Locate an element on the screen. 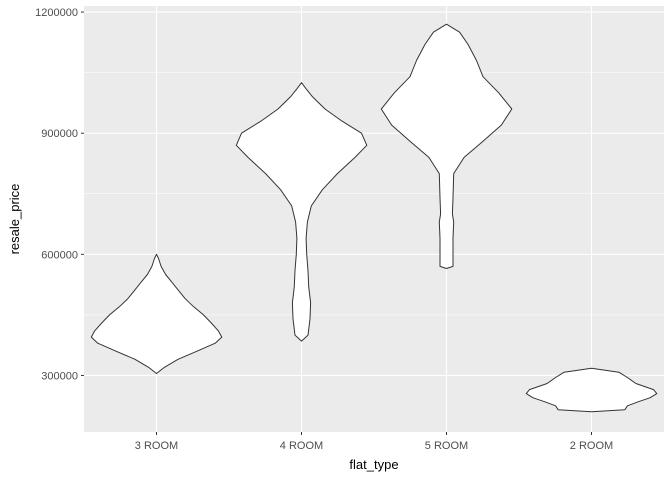 The image size is (672, 480). x-axis: 3 ROOM 4 ROOM 5 ROOM 2 ROOM is located at coordinates (374, 442).